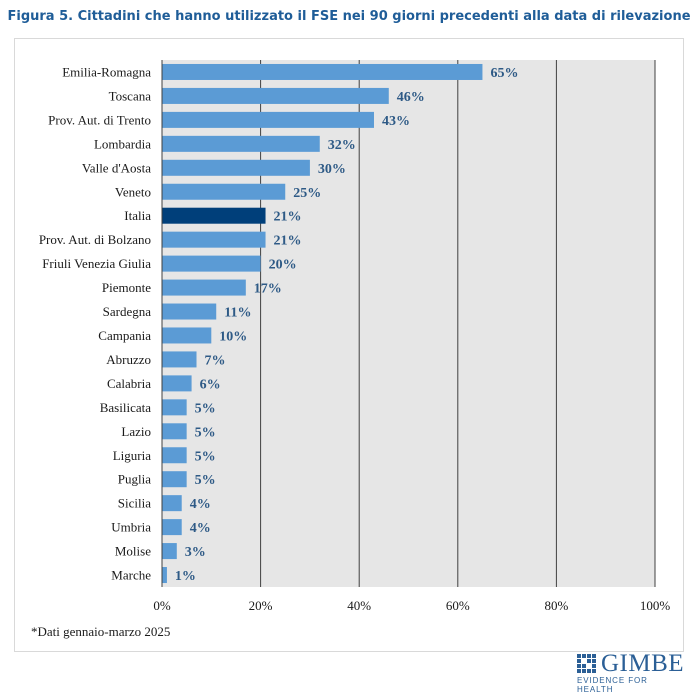 Image resolution: width=698 pixels, height=694 pixels. Describe the element at coordinates (106, 71) in the screenshot. I see `category-label: Emilia-Romagna` at that location.